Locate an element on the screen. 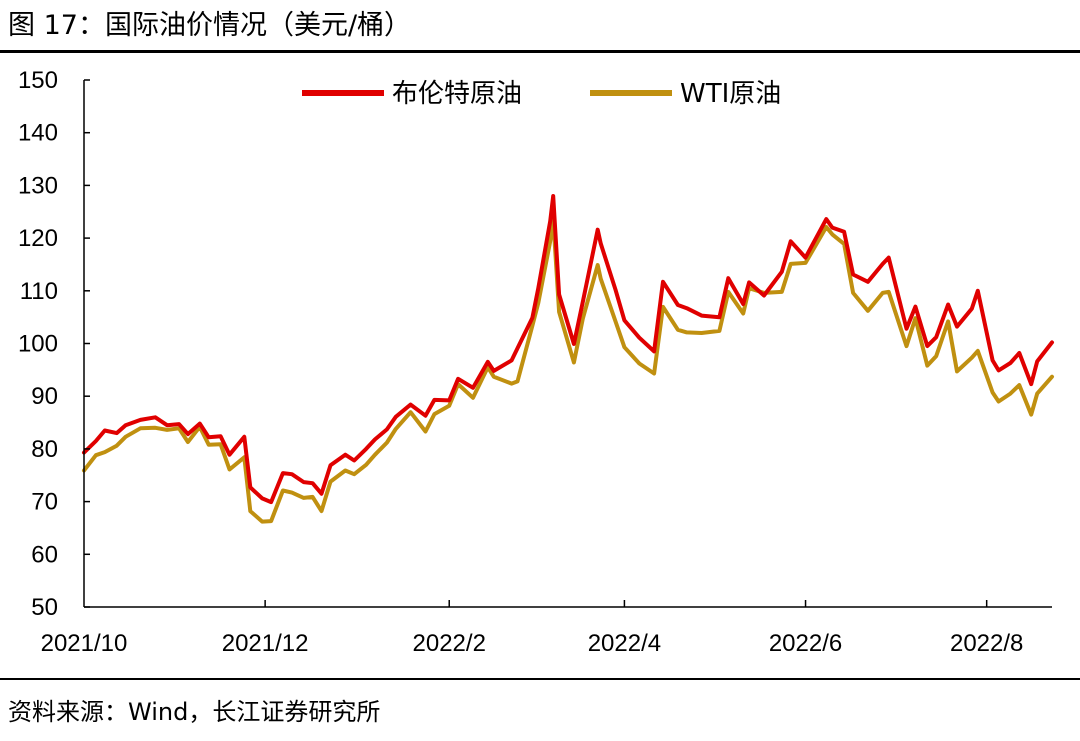 The height and width of the screenshot is (741, 1080). y-axis: 50 60 70 80 90 100 110 120 130 140 150 is located at coordinates (54, 344).